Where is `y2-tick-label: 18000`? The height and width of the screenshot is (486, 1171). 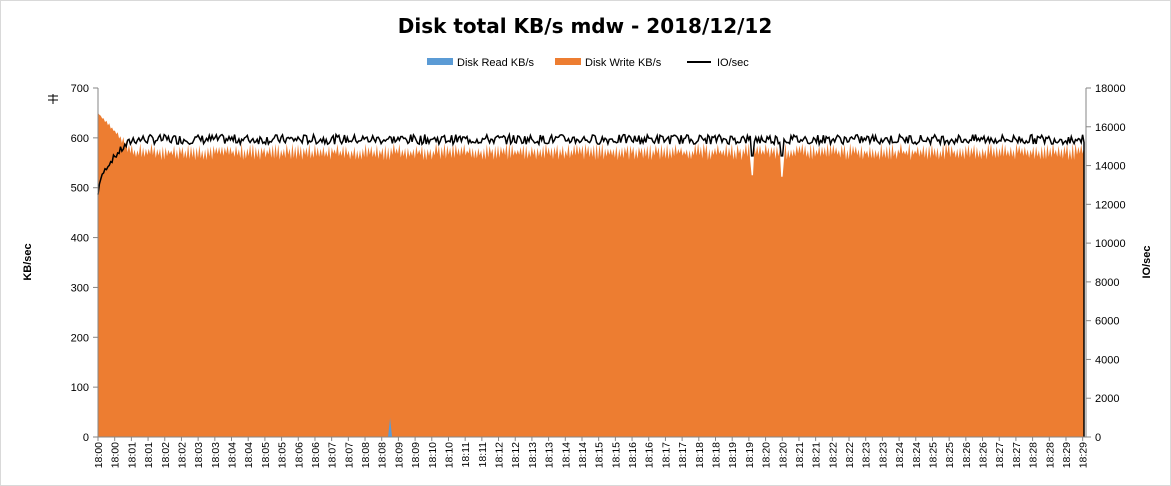
y2-tick-label: 18000 is located at coordinates (1110, 89).